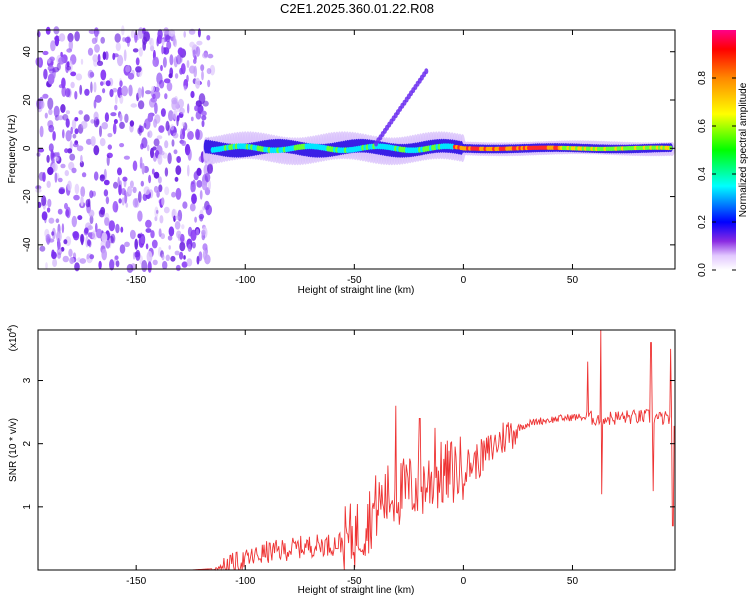  What do you see at coordinates (27, 100) in the screenshot?
I see `spectrogram-y-tick-label: 20` at bounding box center [27, 100].